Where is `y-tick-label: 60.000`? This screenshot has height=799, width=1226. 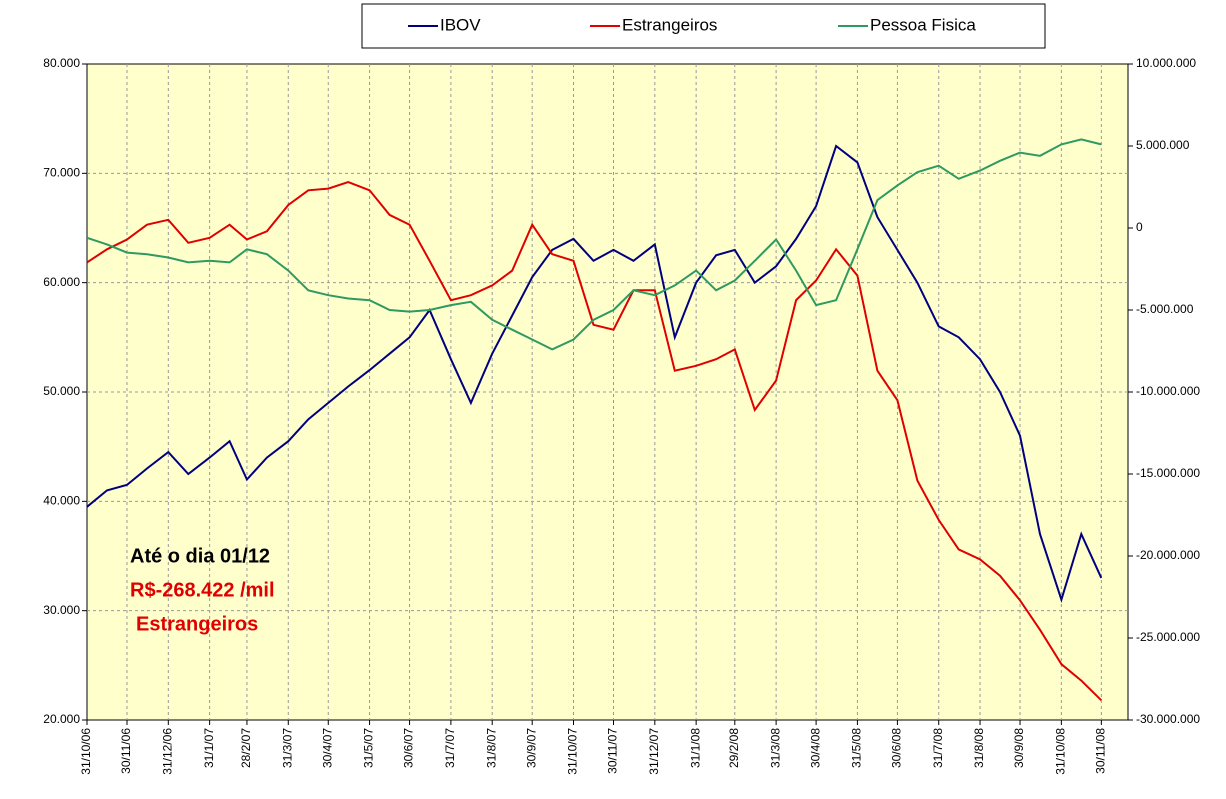
y-tick-label: 60.000 is located at coordinates (61, 282).